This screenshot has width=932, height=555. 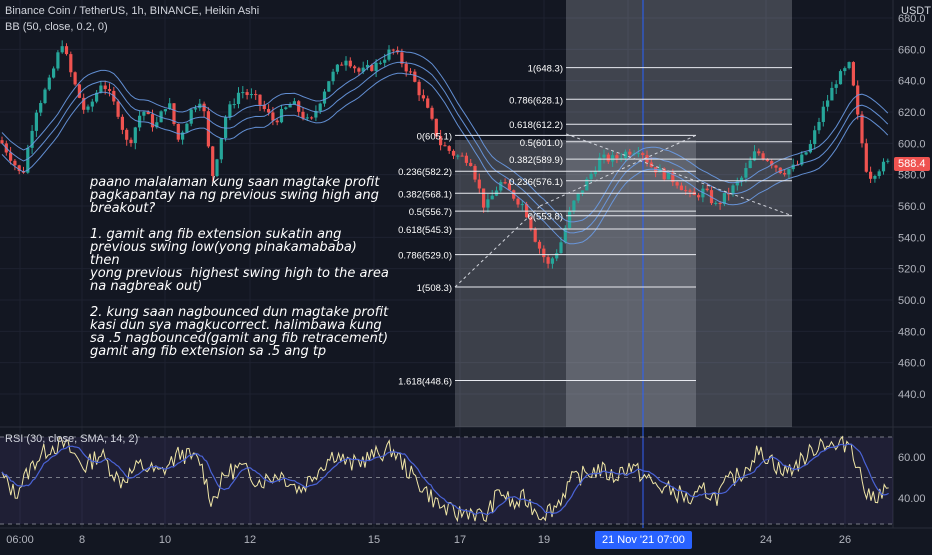 What do you see at coordinates (912, 19) in the screenshot?
I see `price-tick-label: 680.0` at bounding box center [912, 19].